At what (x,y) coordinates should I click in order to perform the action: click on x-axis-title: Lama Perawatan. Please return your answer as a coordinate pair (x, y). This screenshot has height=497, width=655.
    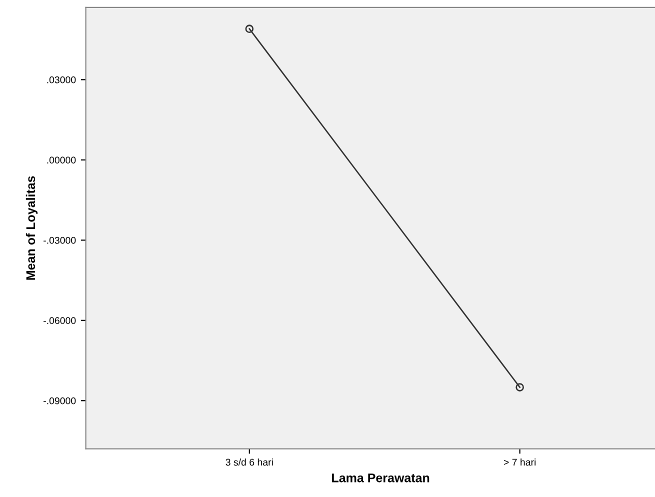
    Looking at the image, I should click on (381, 478).